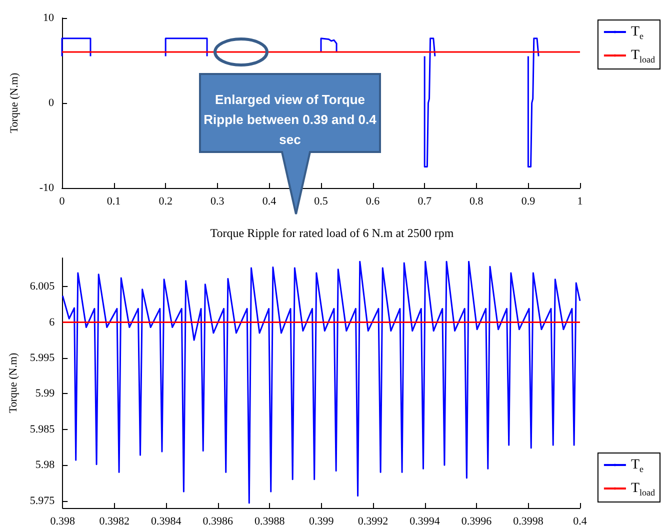 This screenshot has height=532, width=664. What do you see at coordinates (528, 202) in the screenshot?
I see `x-tick-label: 0.9` at bounding box center [528, 202].